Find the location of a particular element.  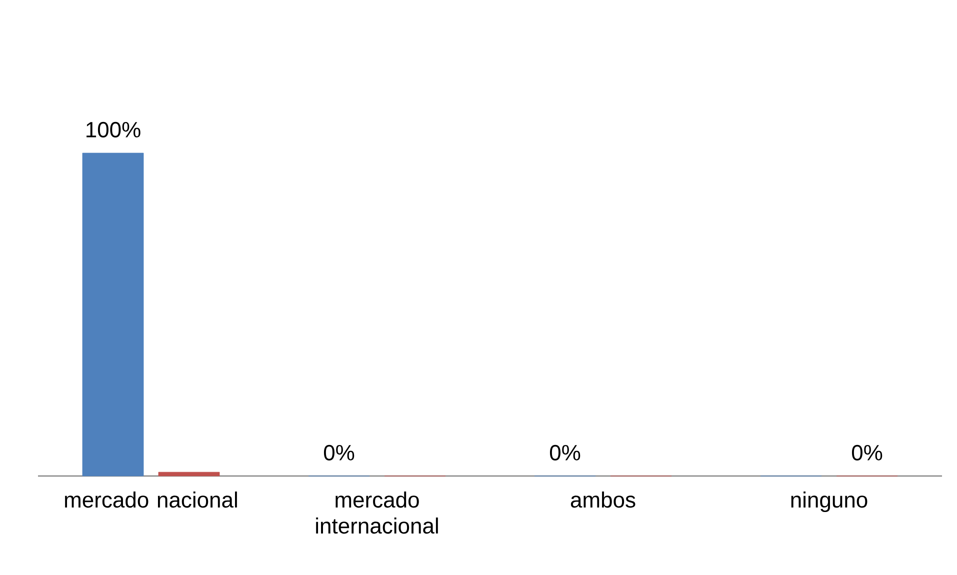

x-tick-label: ambos is located at coordinates (603, 500).